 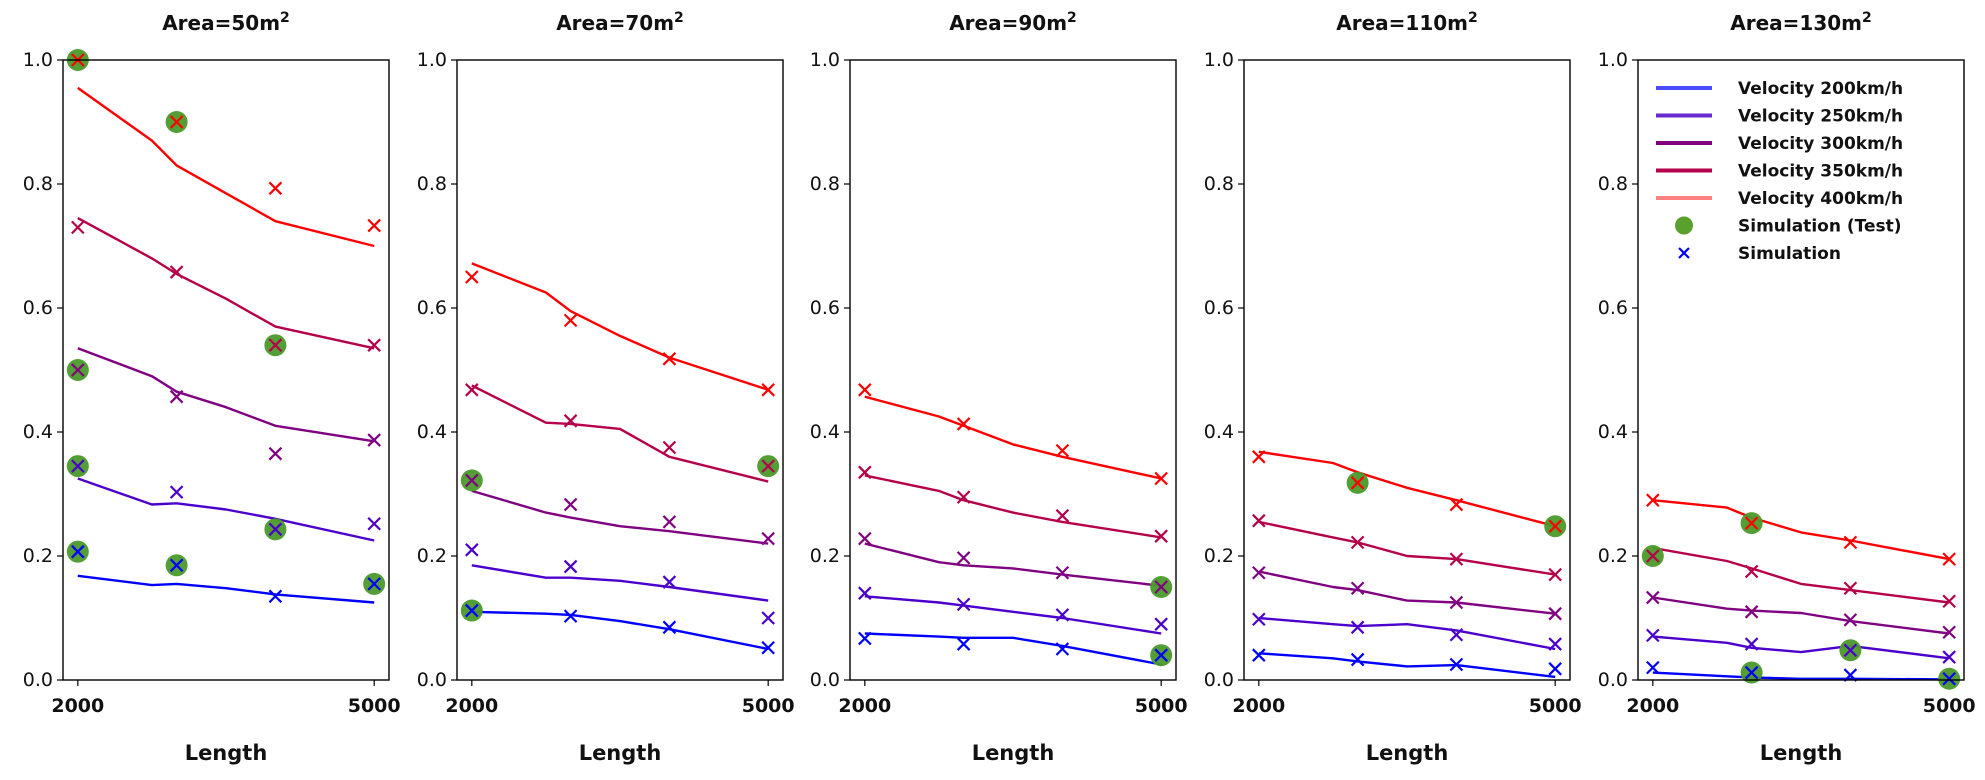 What do you see at coordinates (1407, 22) in the screenshot?
I see `panel-title: Area=110m2` at bounding box center [1407, 22].